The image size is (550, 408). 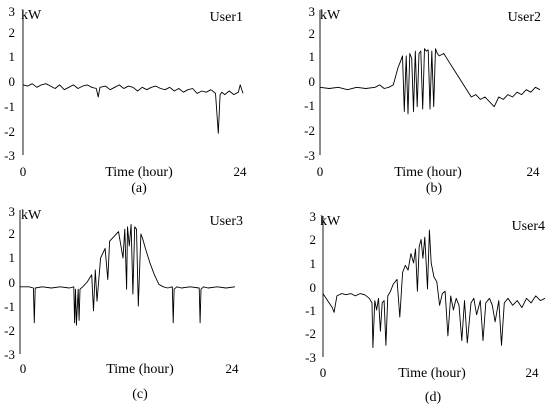 I want to click on panel-c-series-label: User3, so click(x=226, y=221).